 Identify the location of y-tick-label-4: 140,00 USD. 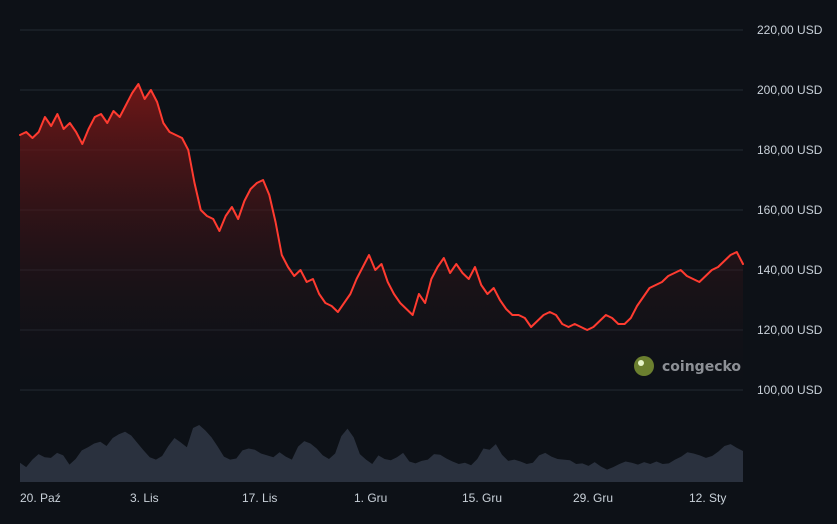
(790, 270).